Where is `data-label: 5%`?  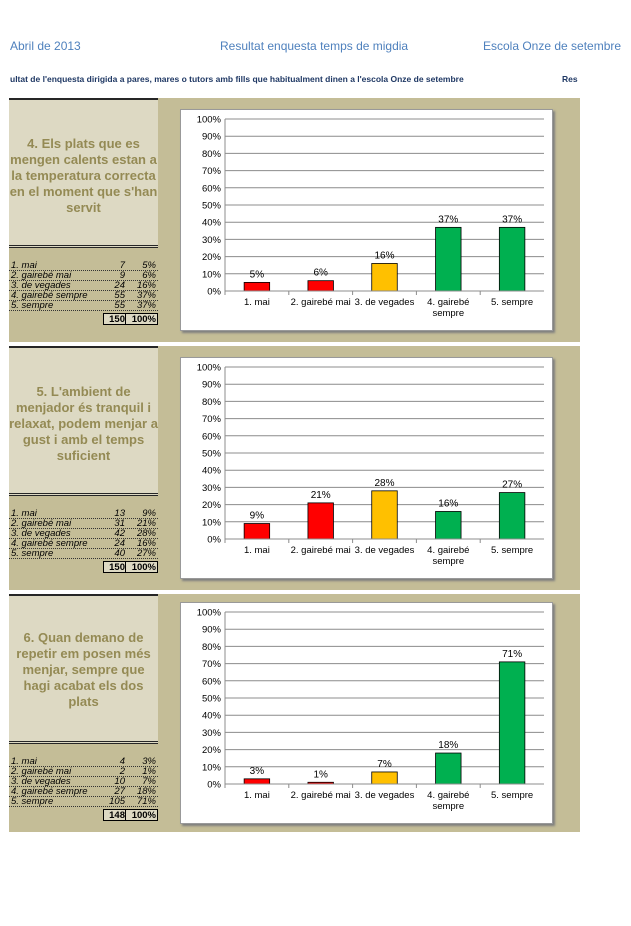 data-label: 5% is located at coordinates (257, 274).